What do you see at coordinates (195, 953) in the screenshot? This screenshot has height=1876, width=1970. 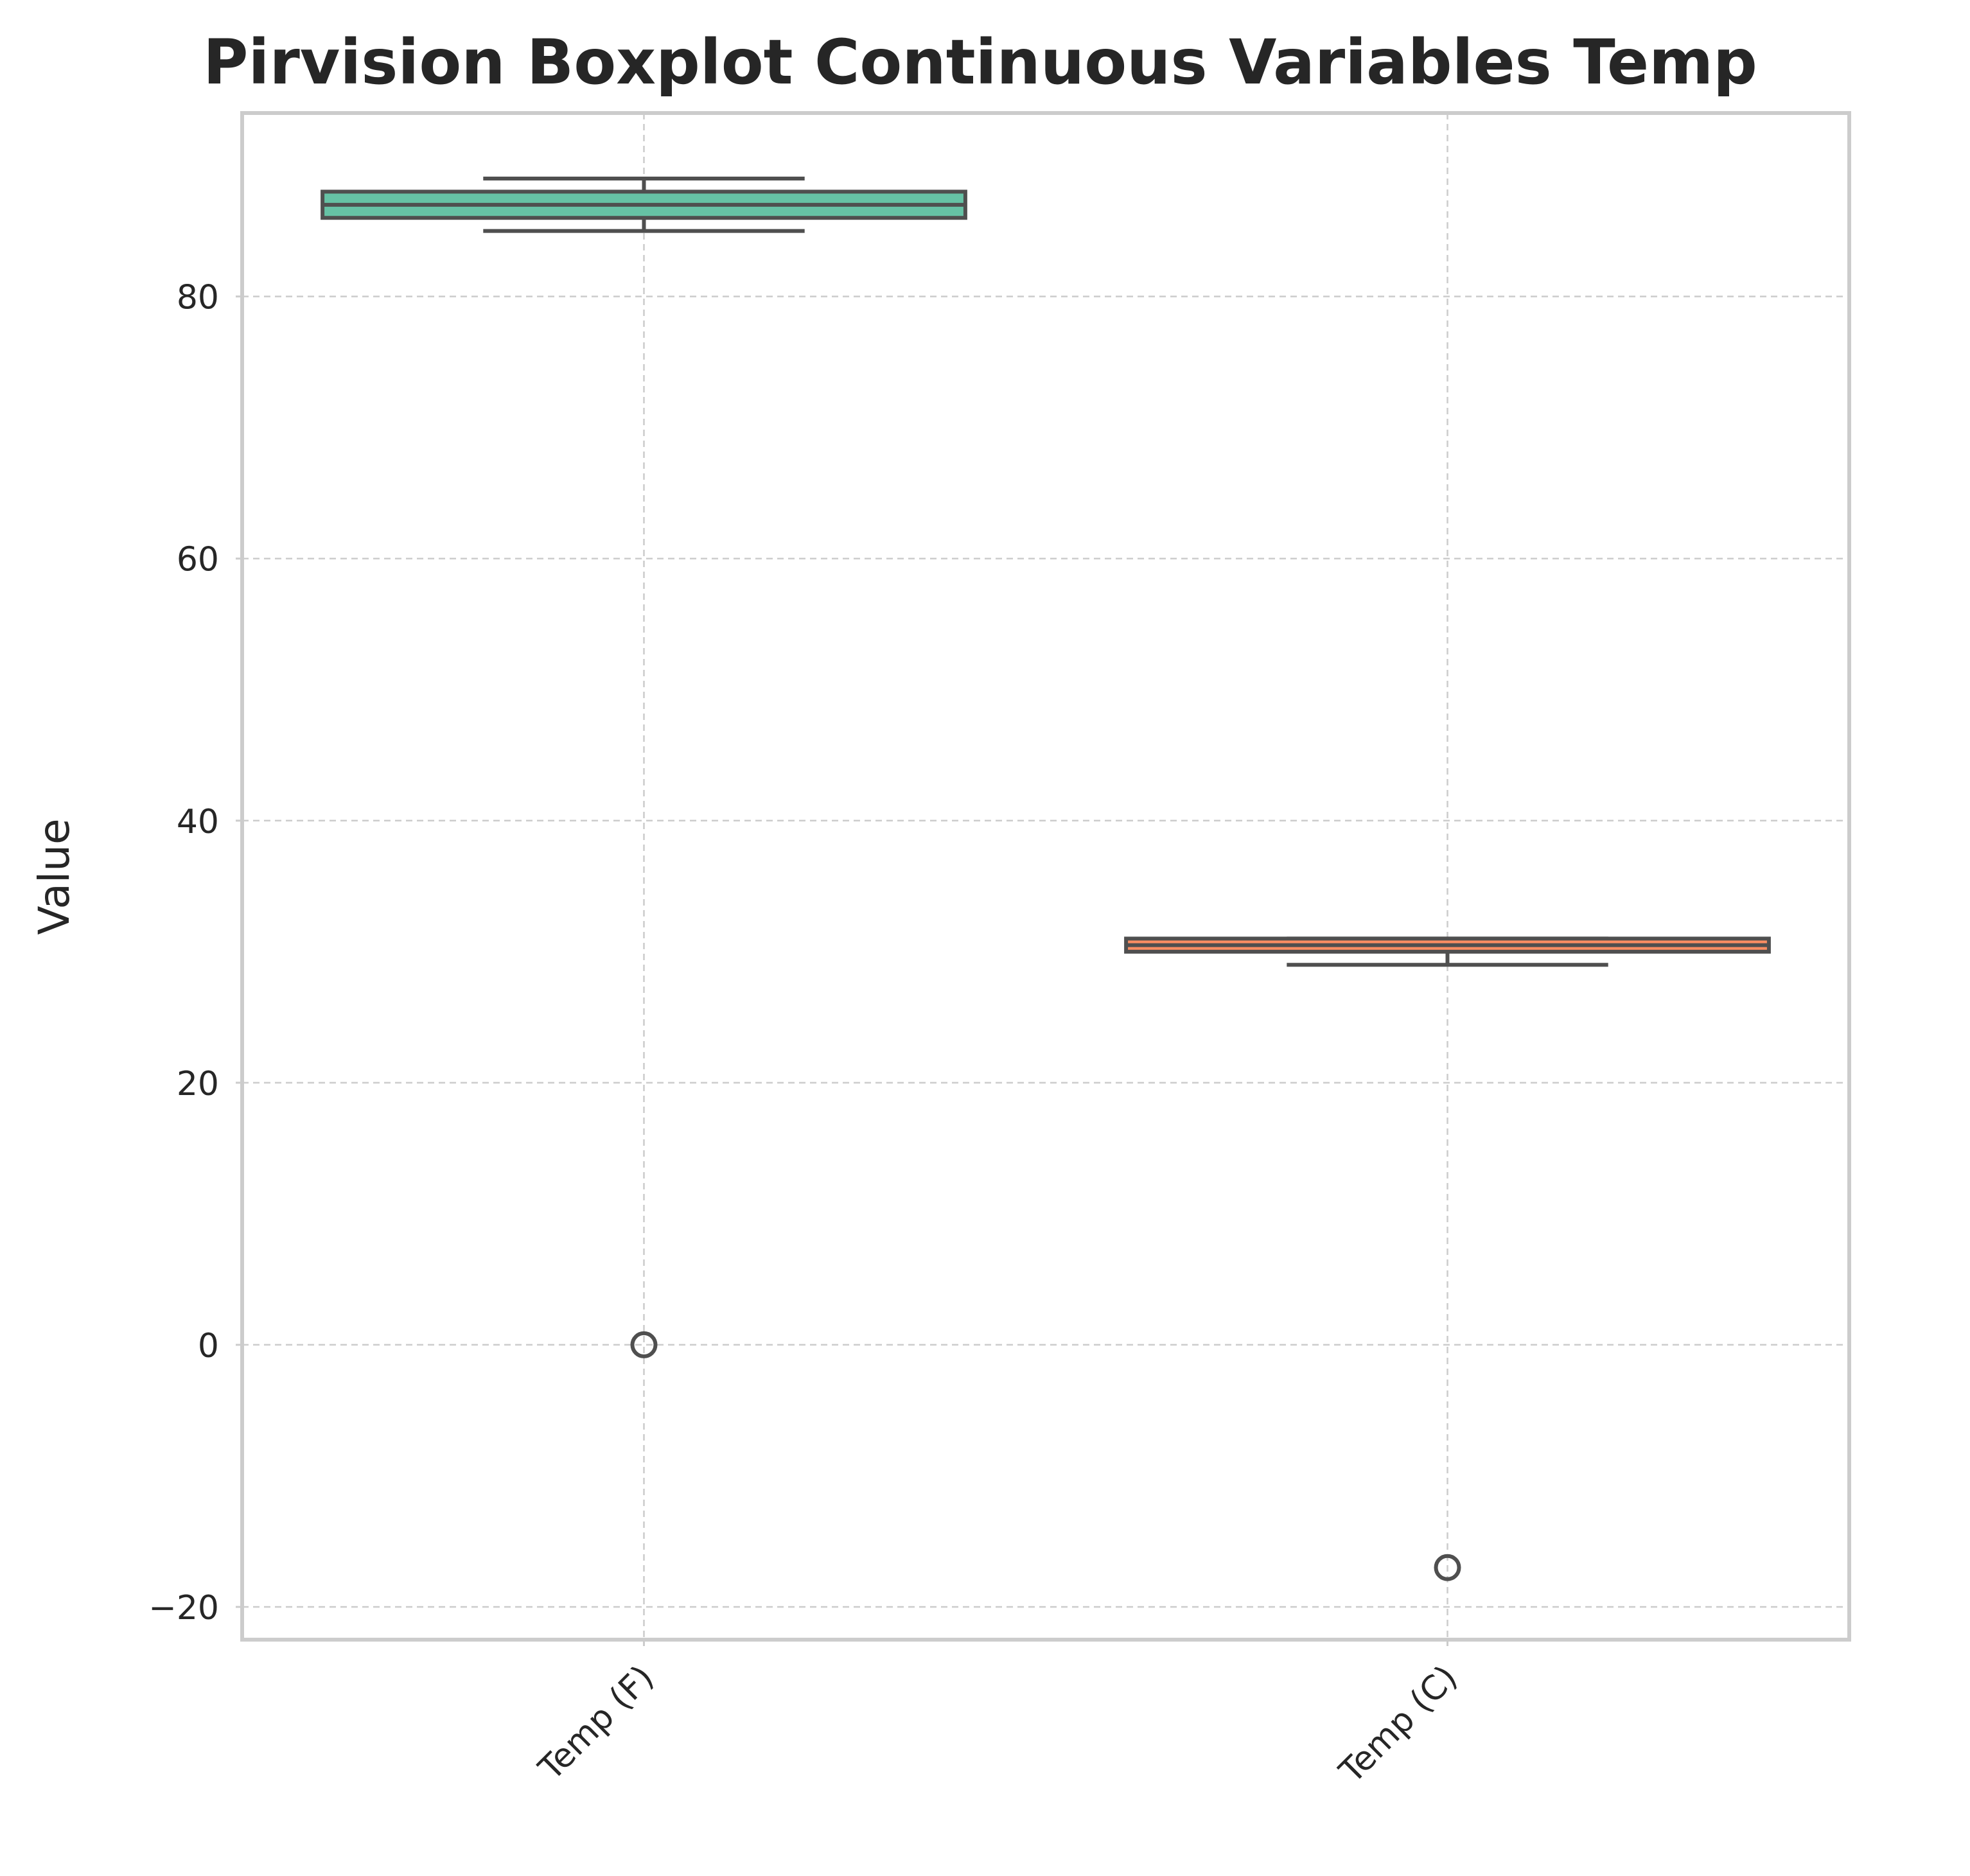 I see `y-ticks: −20 0 20 40 60 80` at bounding box center [195, 953].